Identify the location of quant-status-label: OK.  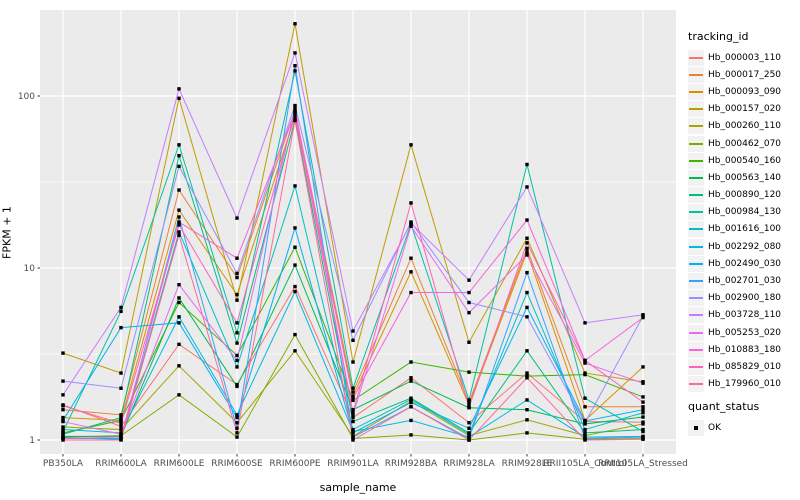
(714, 427).